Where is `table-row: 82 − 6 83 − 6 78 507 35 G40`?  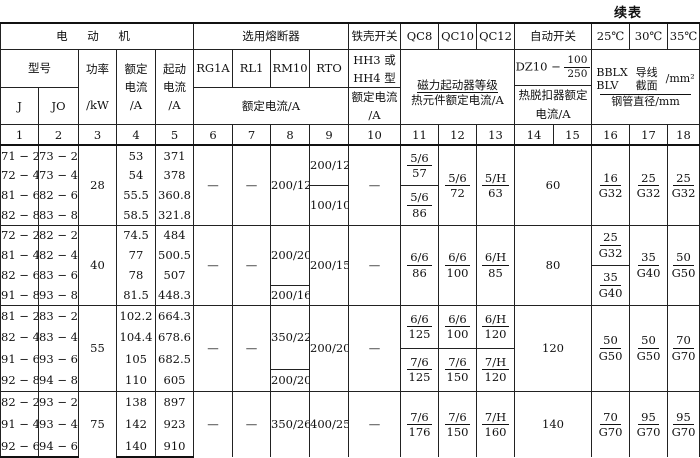
table-row: 82 − 6 83 − 6 78 507 35 G40 is located at coordinates (350, 285).